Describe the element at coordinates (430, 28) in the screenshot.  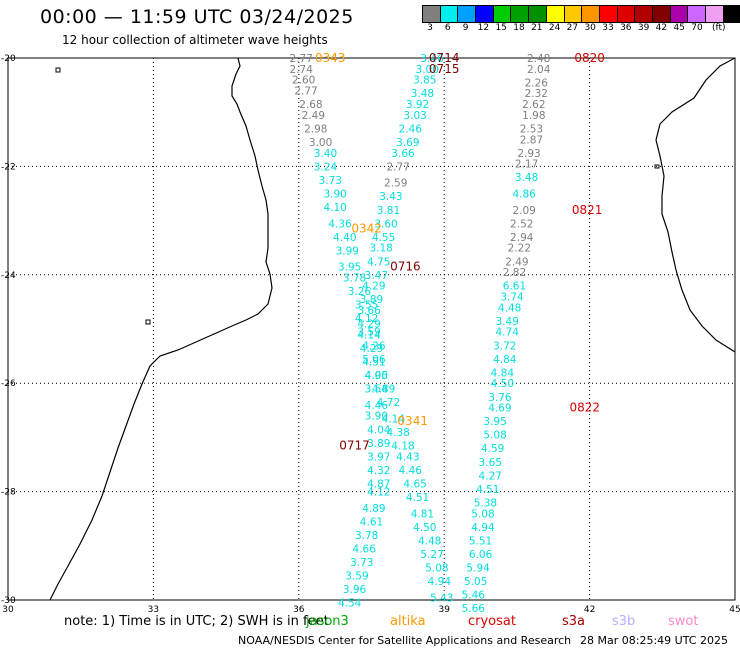
I see `color-scale-tick: 3` at that location.